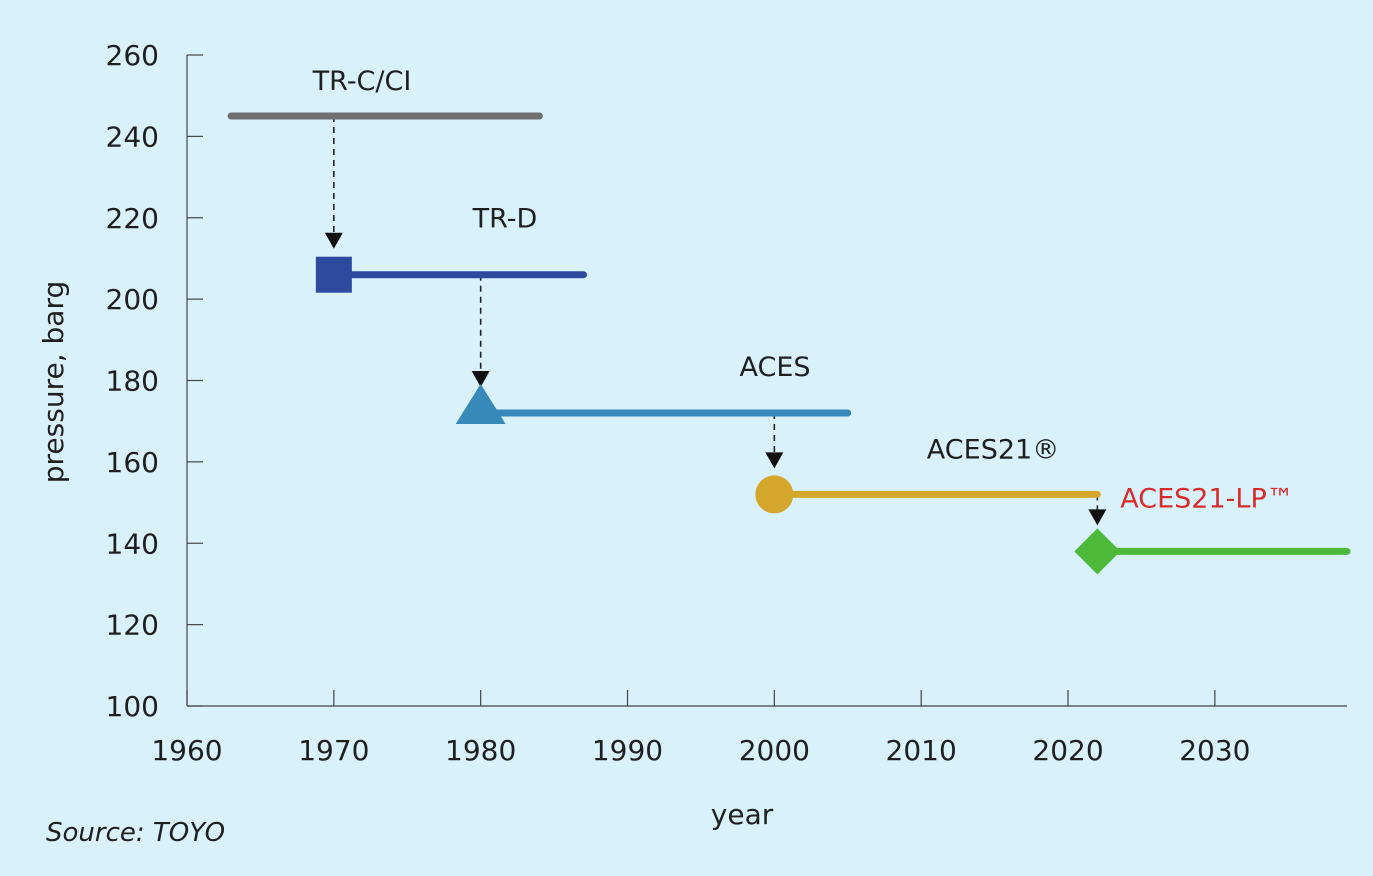  I want to click on series-label-aces21: ACES21®, so click(993, 449).